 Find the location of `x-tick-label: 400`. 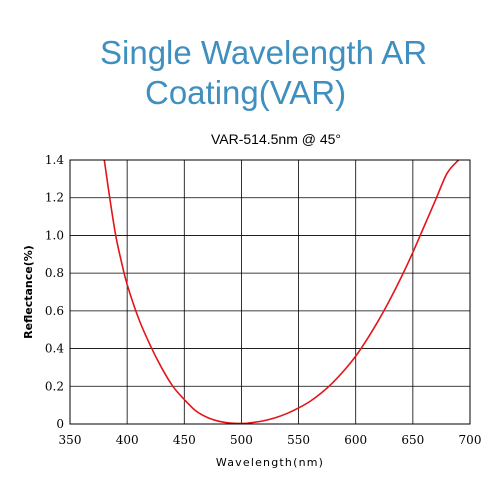

x-tick-label: 400 is located at coordinates (127, 440).